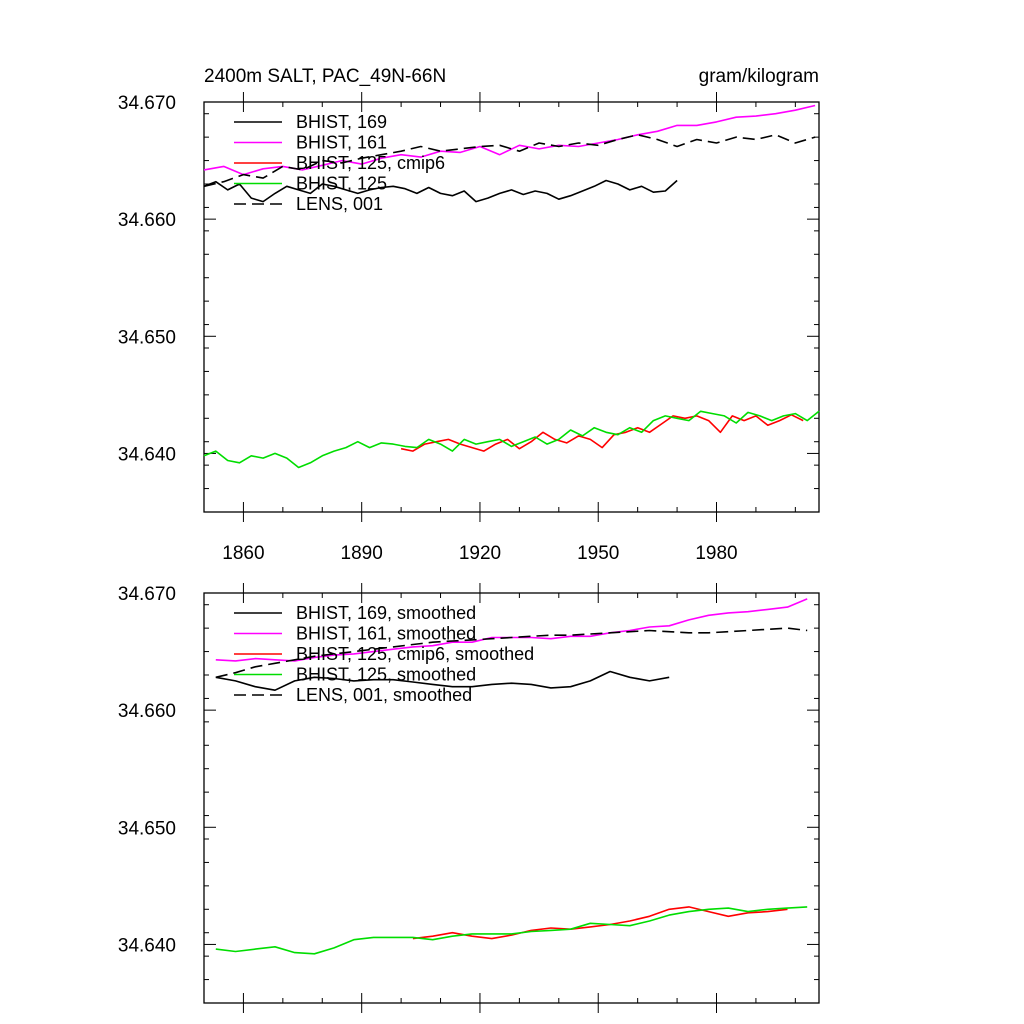  I want to click on x-tick-label: 1890, so click(362, 553).